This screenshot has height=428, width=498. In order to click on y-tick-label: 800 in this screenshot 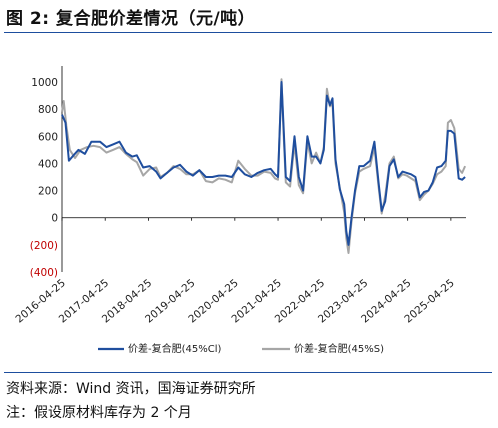, I will do `click(48, 110)`.